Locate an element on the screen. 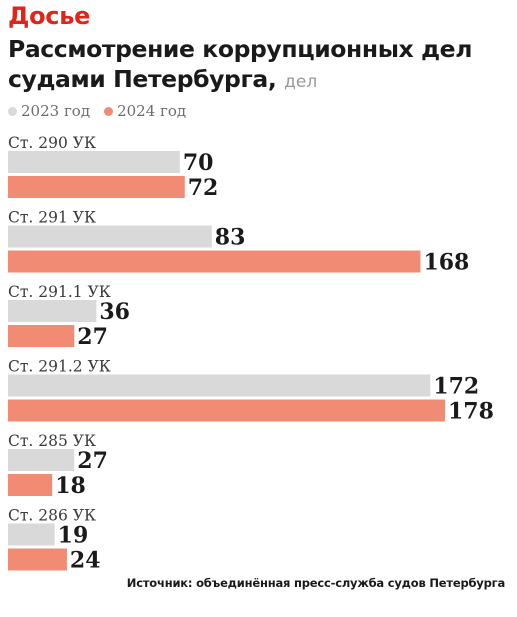 Image resolution: width=517 pixels, height=617 pixels. value-label-2023: 36 is located at coordinates (114, 312).